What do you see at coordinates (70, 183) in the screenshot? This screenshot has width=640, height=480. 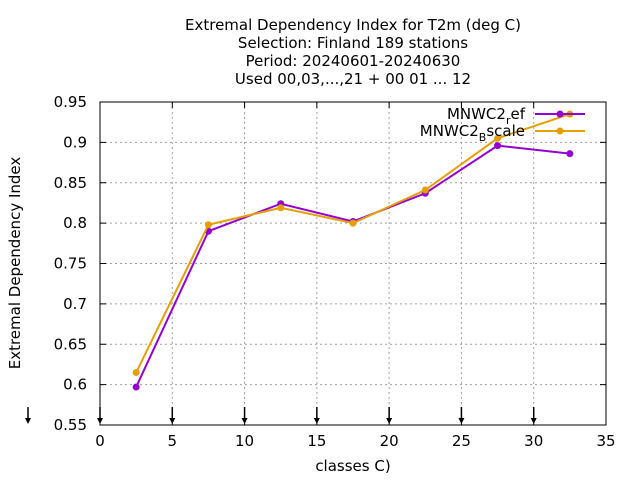 I see `y-tick-label: 0.85` at bounding box center [70, 183].